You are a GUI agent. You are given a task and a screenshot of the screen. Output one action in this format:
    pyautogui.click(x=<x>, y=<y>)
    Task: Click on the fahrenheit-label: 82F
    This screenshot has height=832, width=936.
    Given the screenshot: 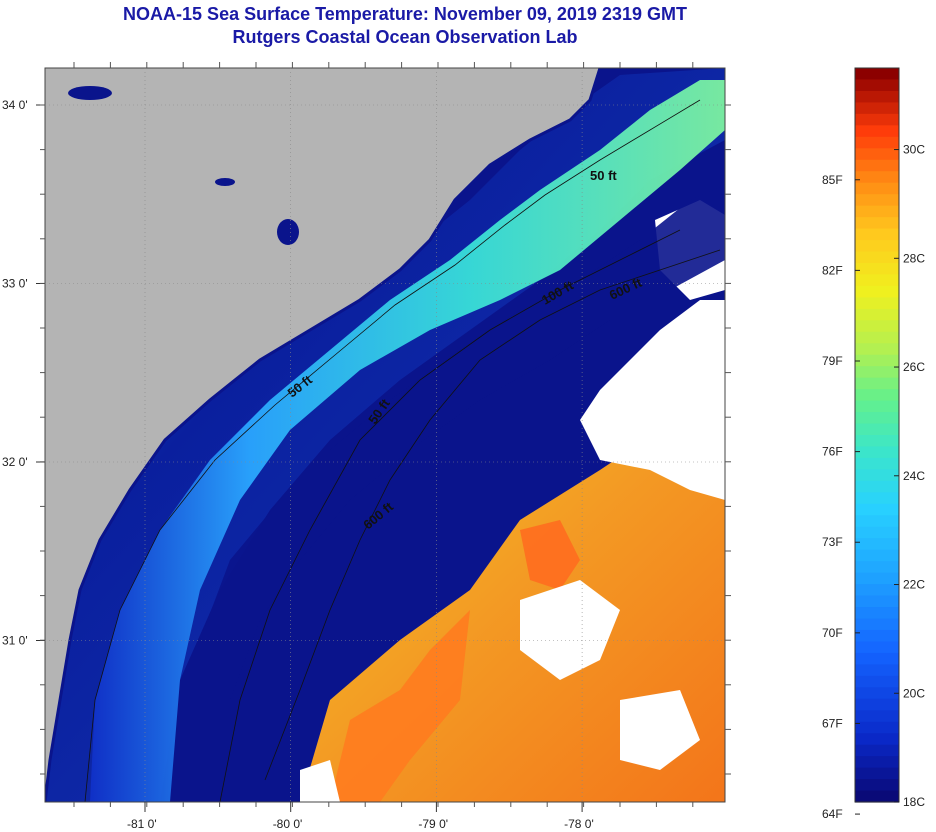 What is the action you would take?
    pyautogui.click(x=832, y=270)
    